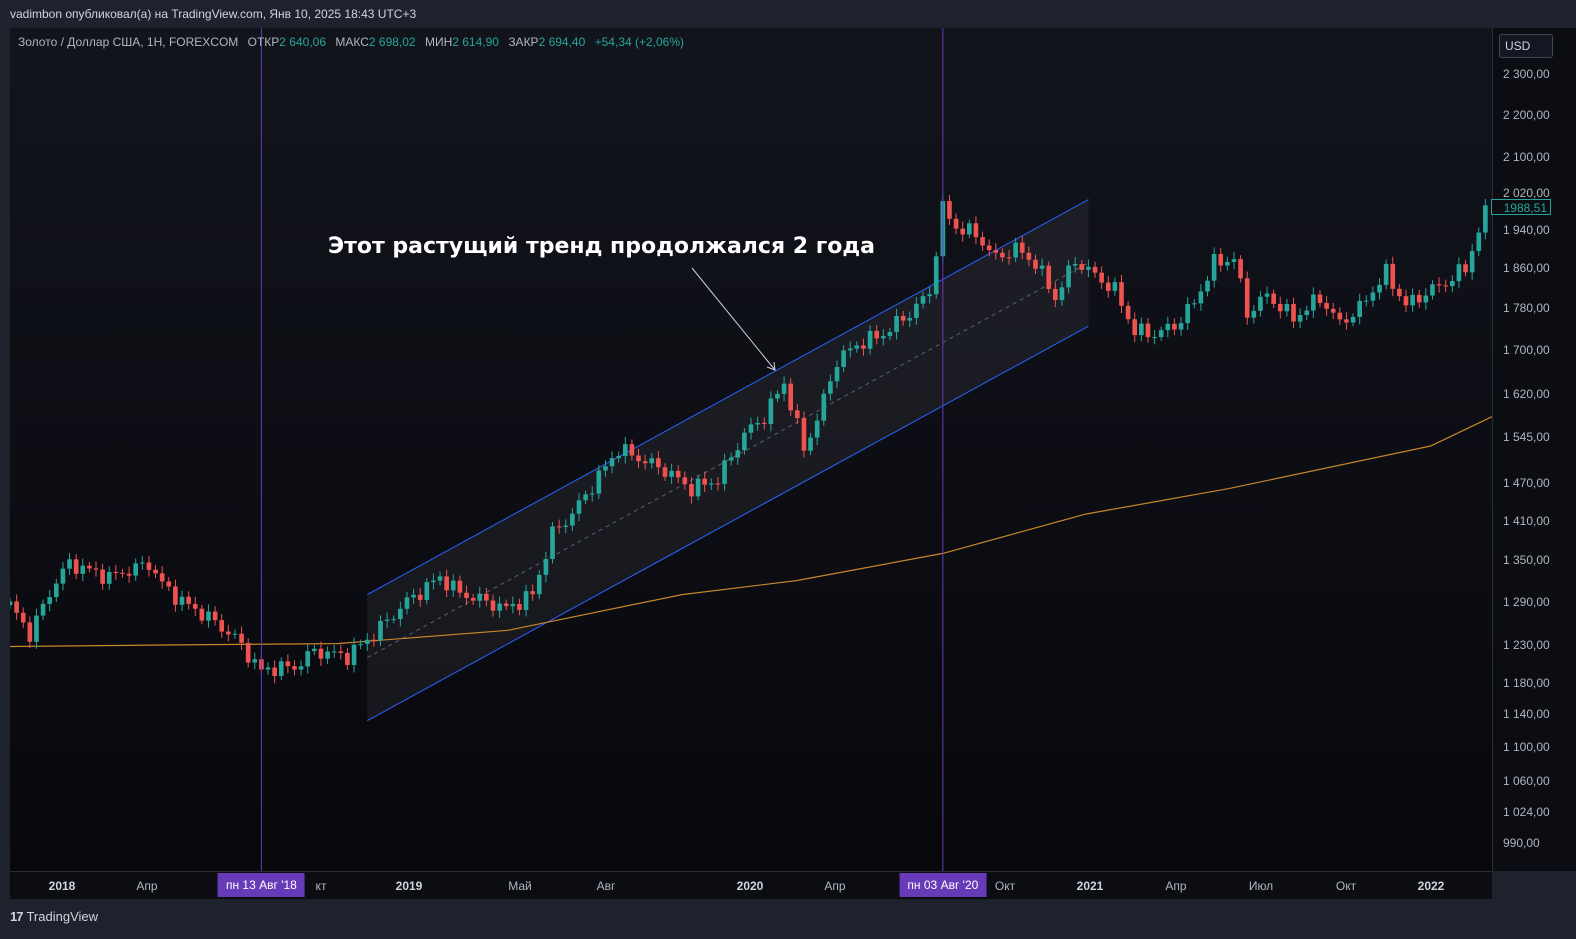  What do you see at coordinates (562, 42) in the screenshot?
I see `close-value: 2 694,40` at bounding box center [562, 42].